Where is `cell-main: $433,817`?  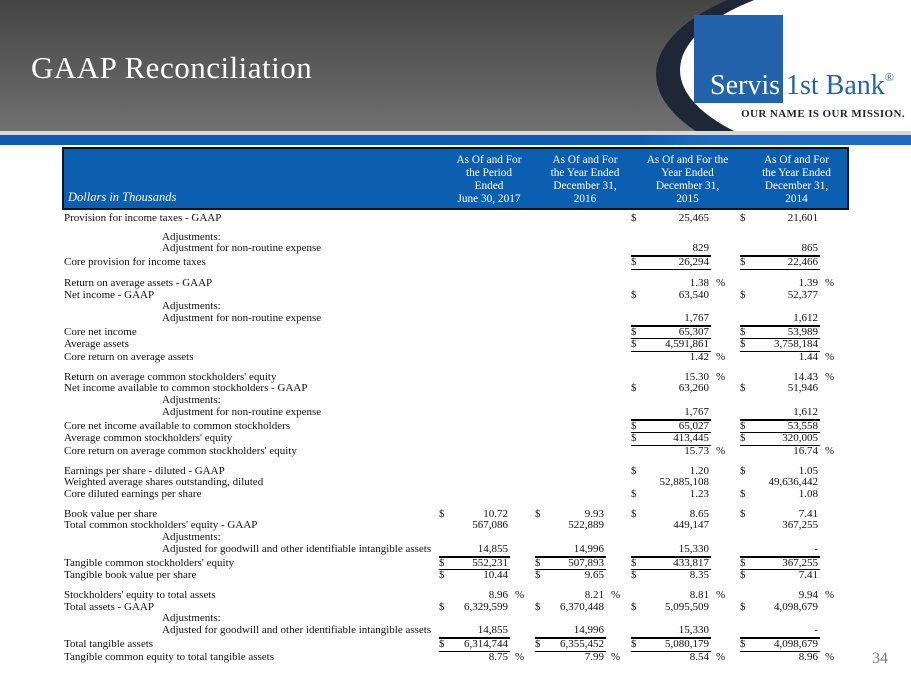 cell-main: $433,817 is located at coordinates (671, 564).